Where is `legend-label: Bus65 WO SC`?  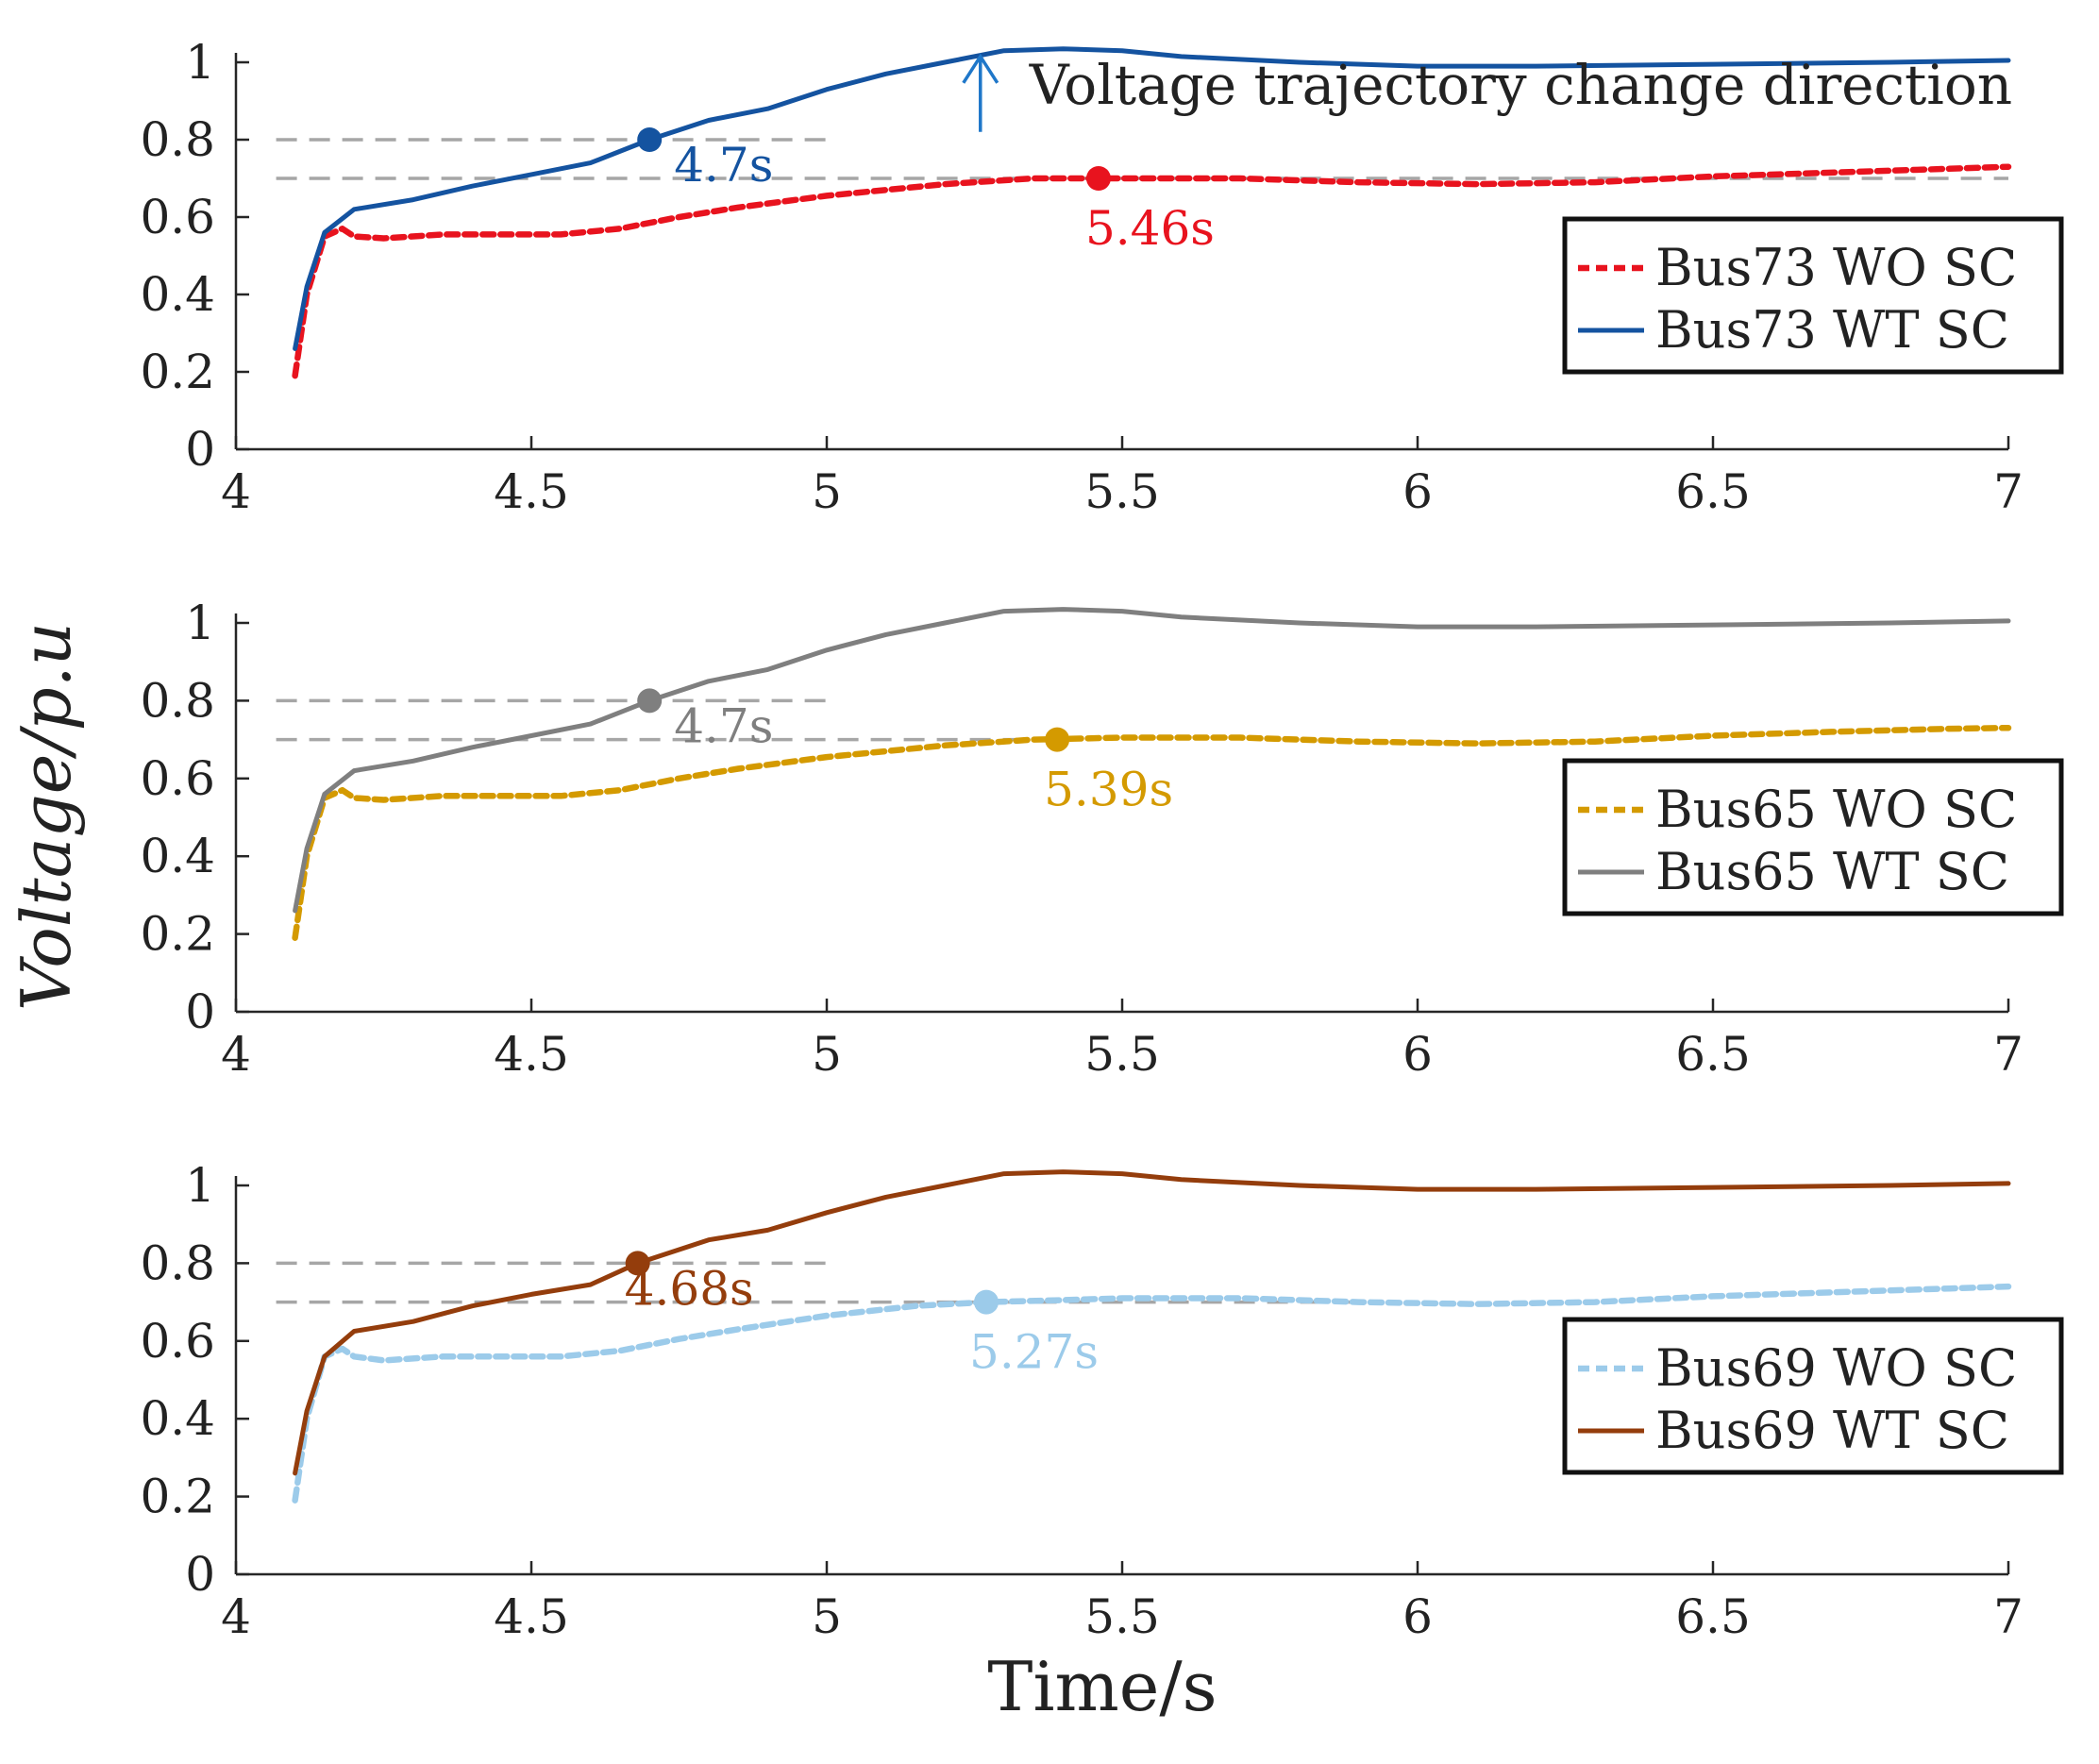
legend-label: Bus65 WO SC is located at coordinates (1836, 809).